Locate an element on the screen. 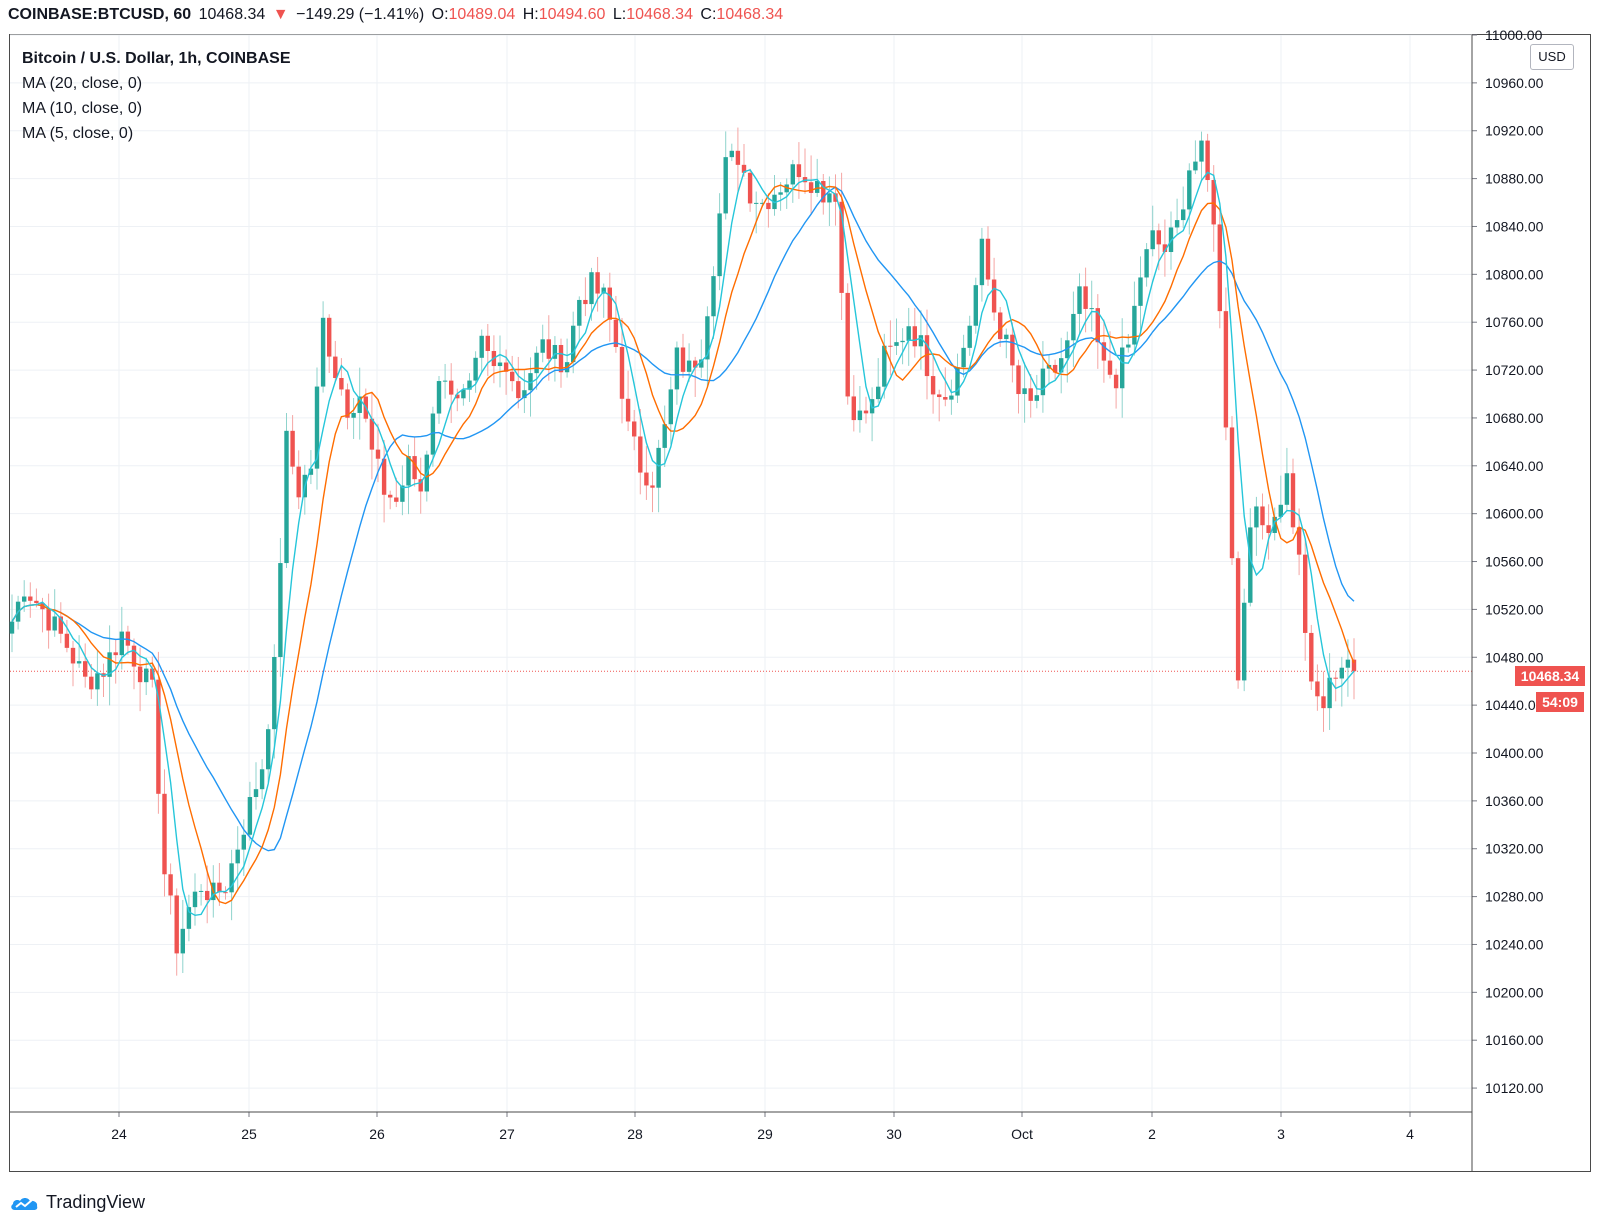  close-value: 10468.34 is located at coordinates (750, 14).